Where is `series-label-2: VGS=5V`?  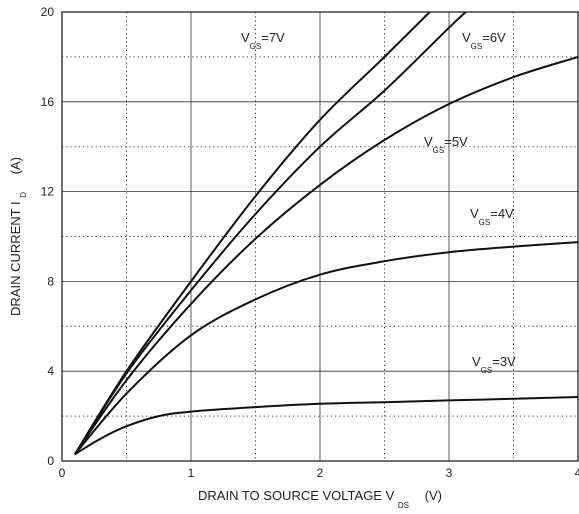 series-label-2: VGS=5V is located at coordinates (446, 144).